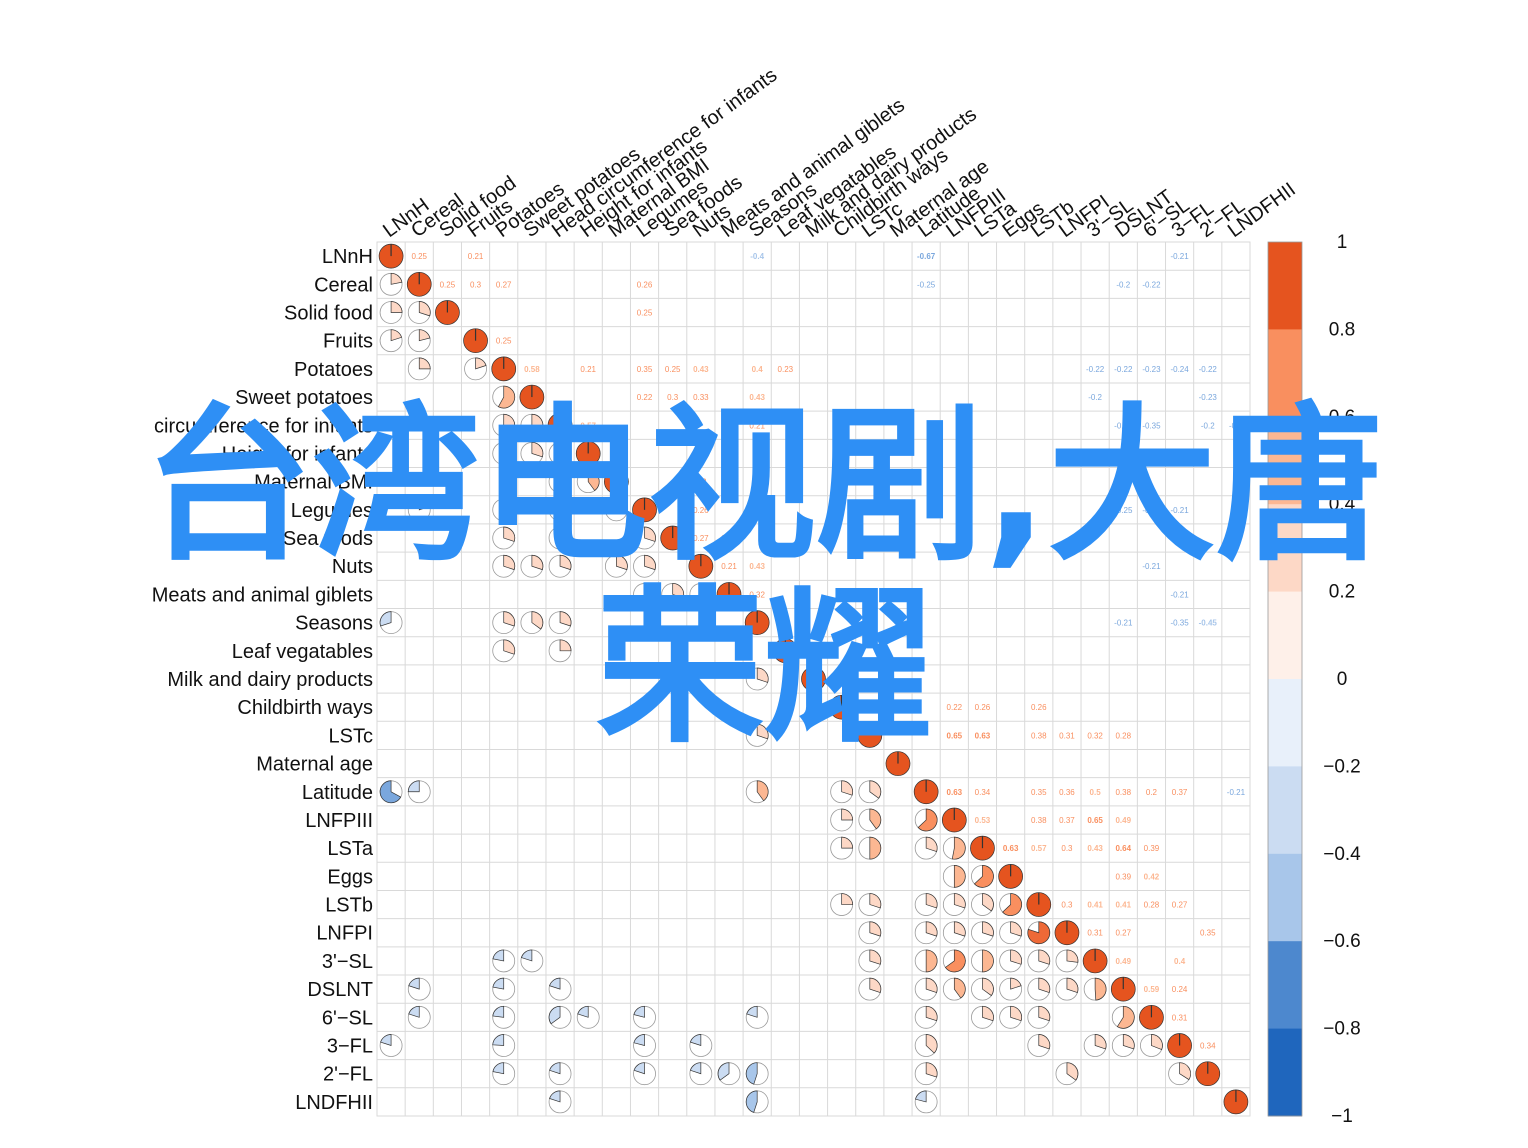 Image resolution: width=1528 pixels, height=1148 pixels. I want to click on row-label: Sea foods, so click(328, 539).